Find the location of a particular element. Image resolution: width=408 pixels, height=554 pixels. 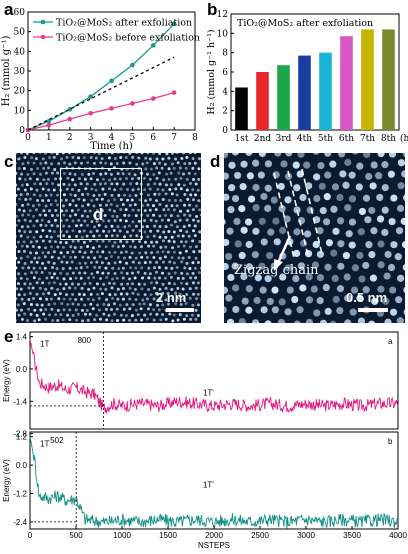

x-tick-label-e: 0 is located at coordinates (30, 535).